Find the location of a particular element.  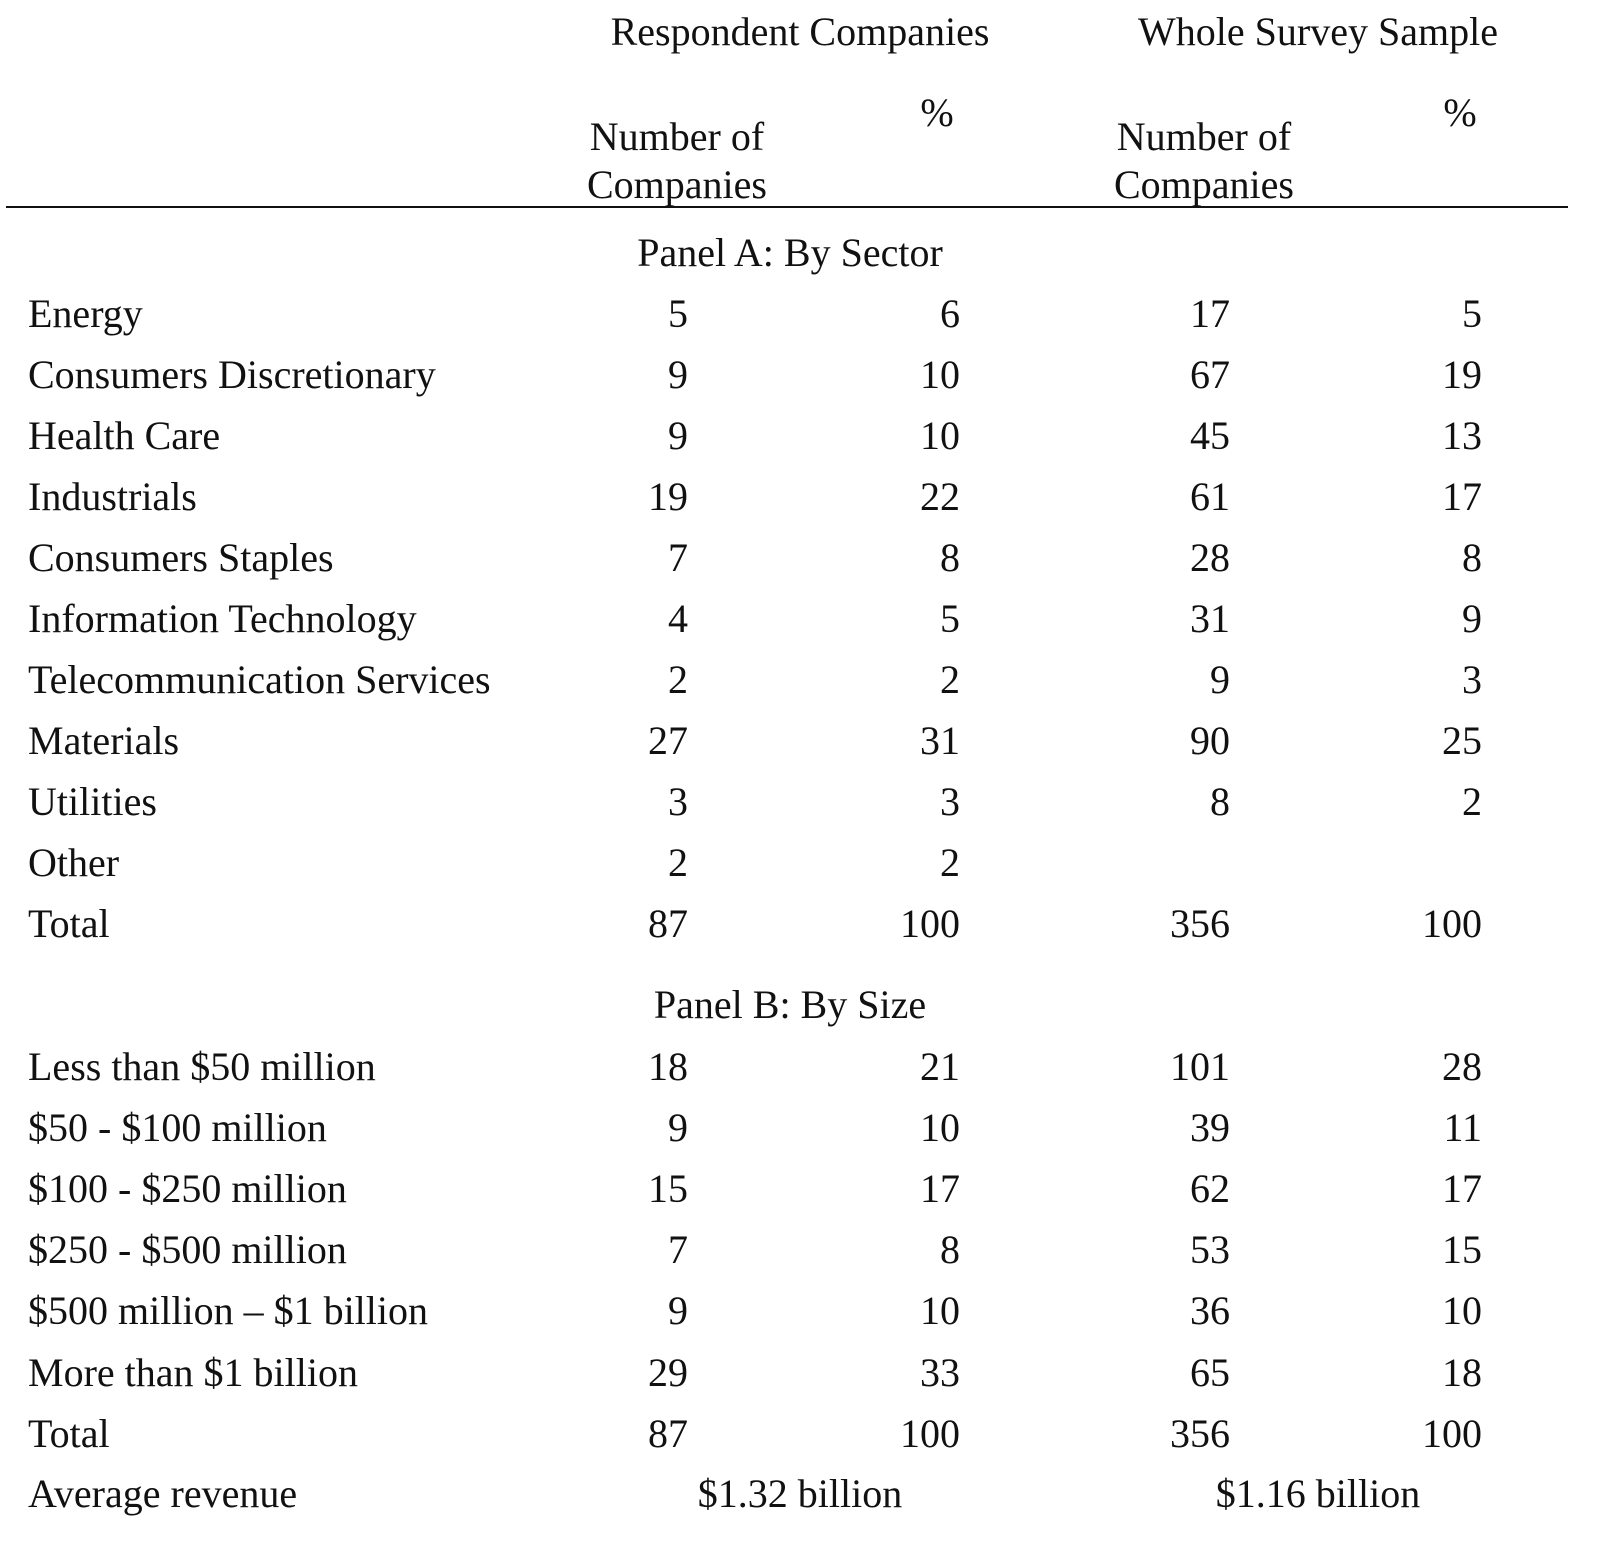

cell: 90 is located at coordinates (1210, 740).